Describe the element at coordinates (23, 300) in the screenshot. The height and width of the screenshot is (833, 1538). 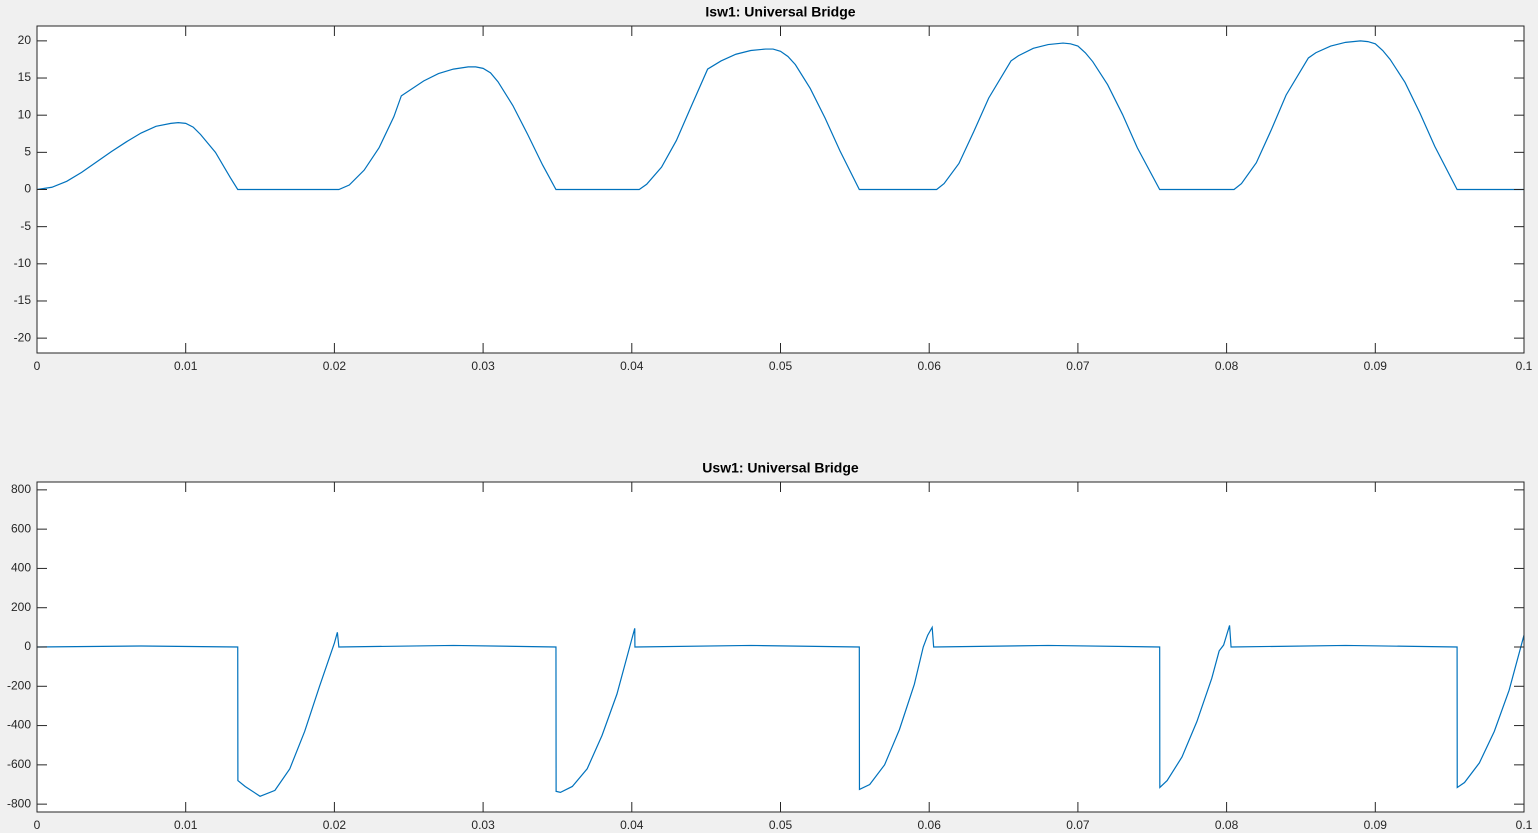
I see `y-tick-label: -15` at that location.